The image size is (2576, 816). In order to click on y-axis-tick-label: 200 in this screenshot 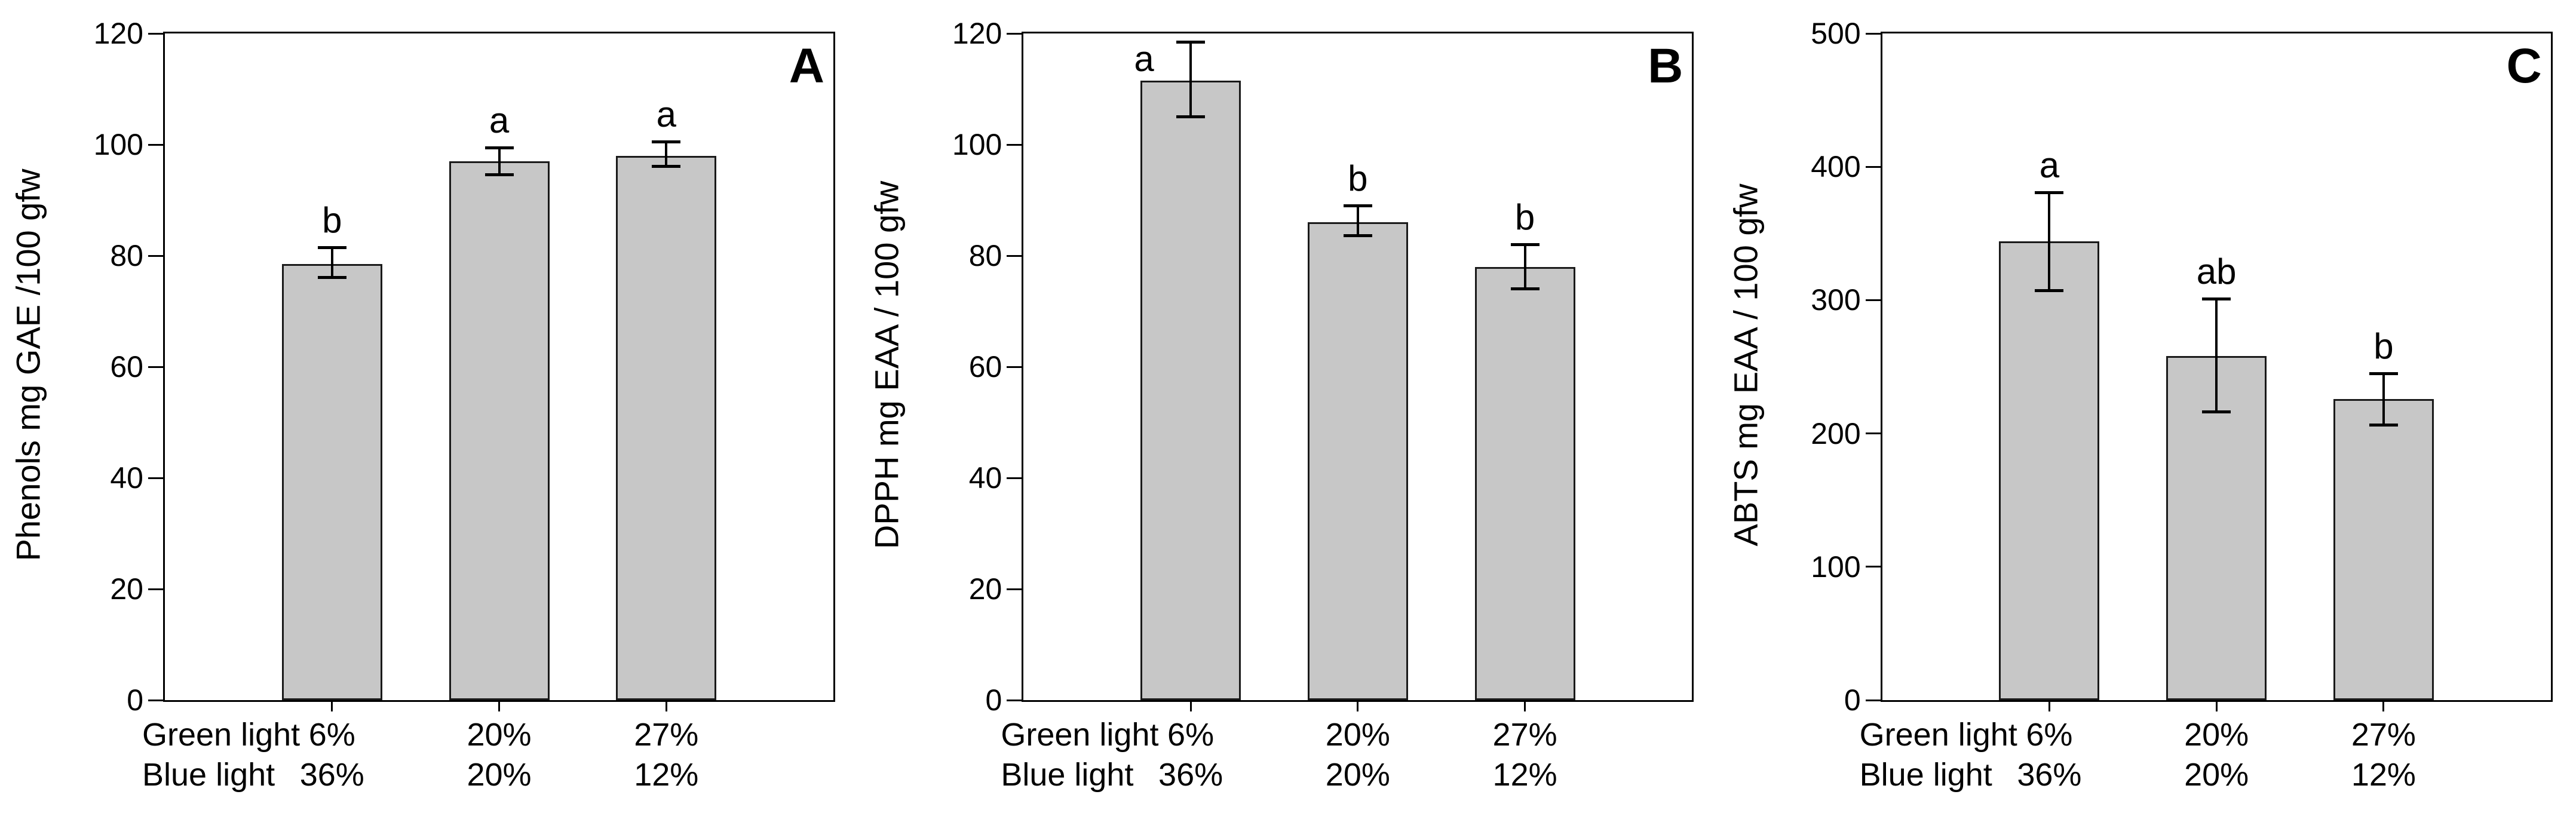, I will do `click(1836, 433)`.